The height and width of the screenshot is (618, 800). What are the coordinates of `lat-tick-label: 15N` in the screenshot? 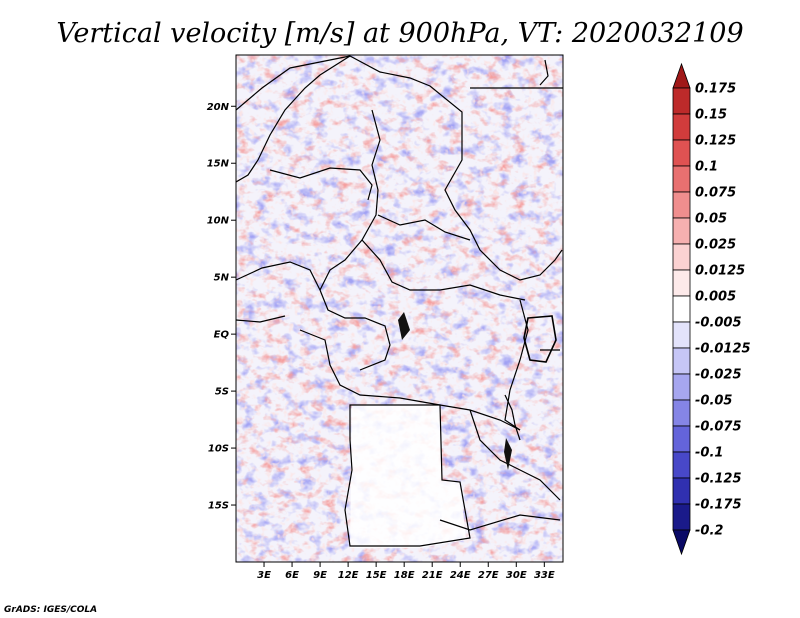 It's located at (218, 164).